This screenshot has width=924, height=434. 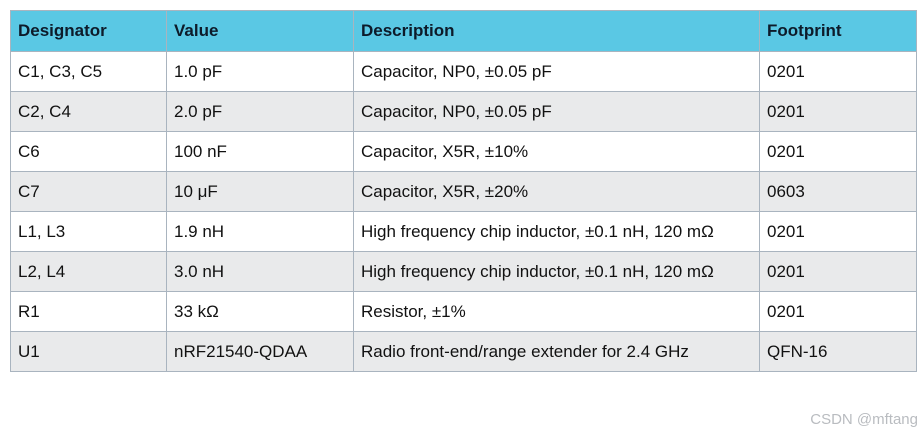 What do you see at coordinates (260, 191) in the screenshot?
I see `cell-value: 10 μF` at bounding box center [260, 191].